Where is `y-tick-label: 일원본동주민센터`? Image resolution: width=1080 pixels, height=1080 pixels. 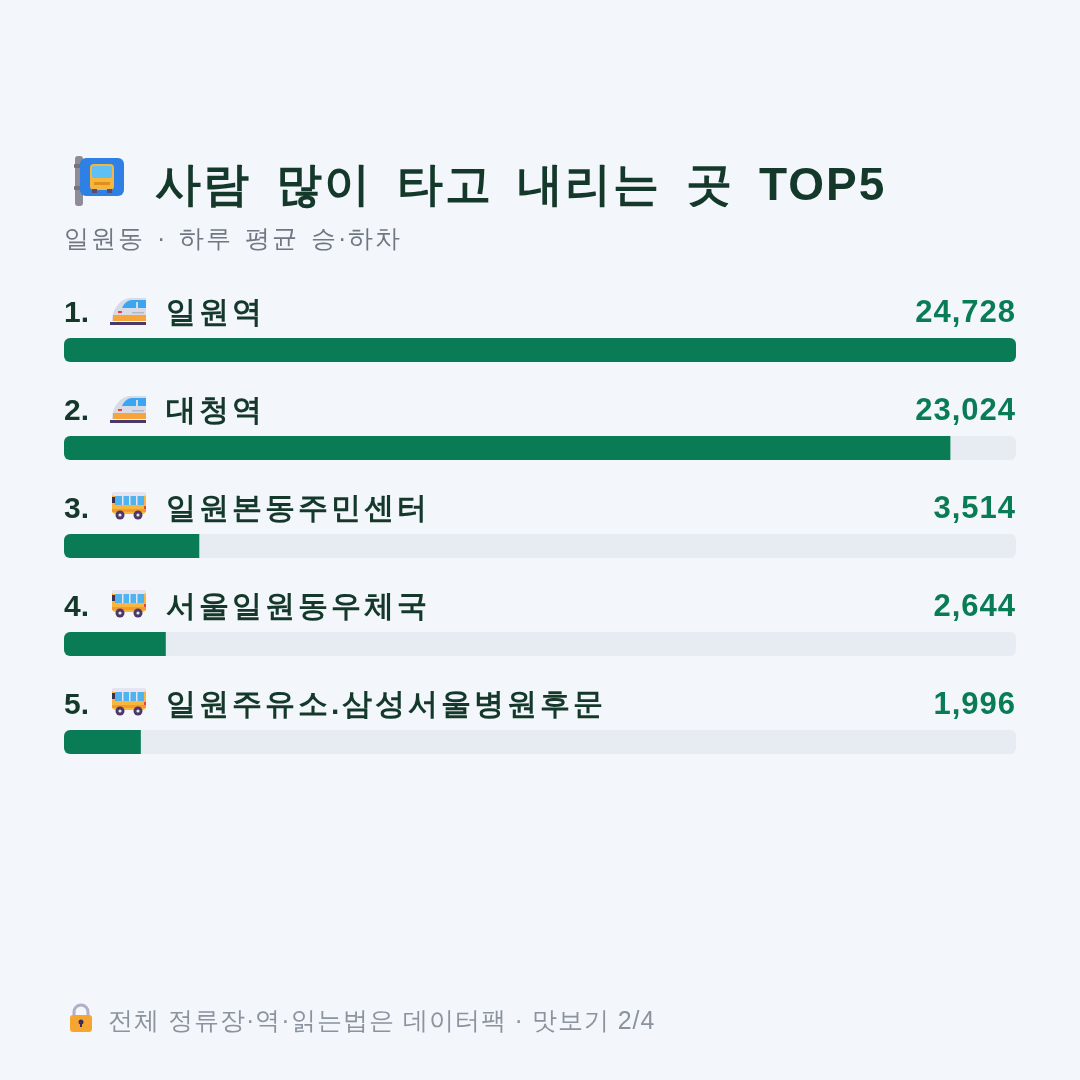 y-tick-label: 일원본동주민센터 is located at coordinates (298, 507).